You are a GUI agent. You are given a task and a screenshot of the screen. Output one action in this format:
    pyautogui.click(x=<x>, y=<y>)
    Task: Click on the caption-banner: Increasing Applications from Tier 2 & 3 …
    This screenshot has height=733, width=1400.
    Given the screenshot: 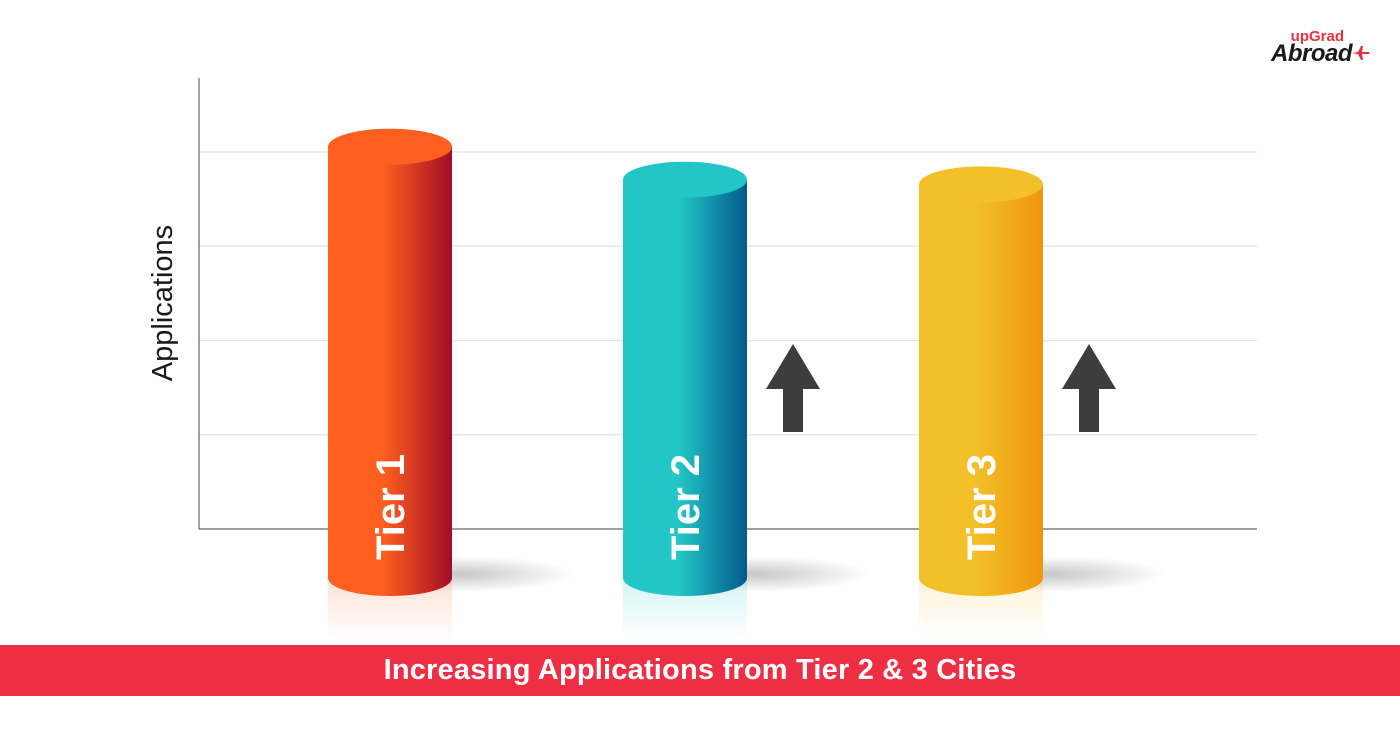 What is the action you would take?
    pyautogui.click(x=700, y=670)
    